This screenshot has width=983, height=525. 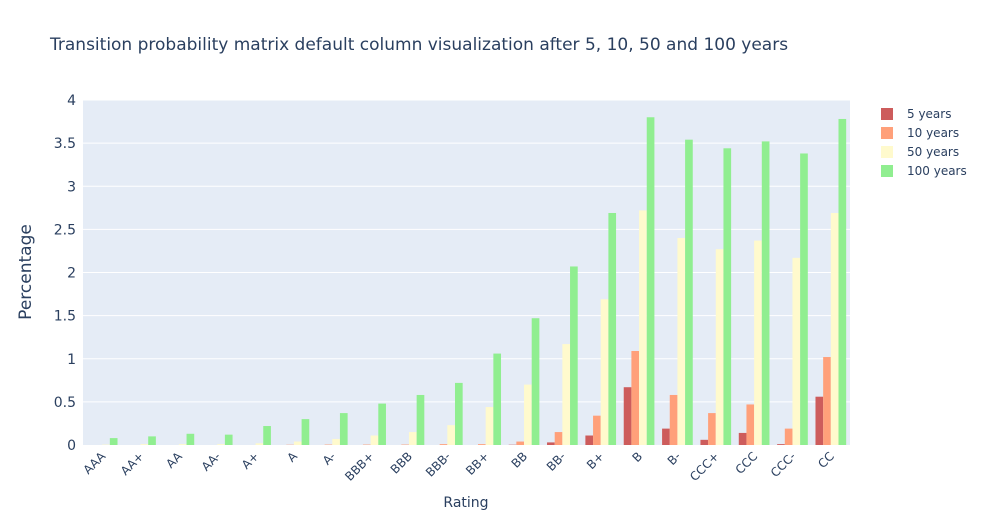 What do you see at coordinates (482, 444) in the screenshot?
I see `bar-BB+-10-years` at bounding box center [482, 444].